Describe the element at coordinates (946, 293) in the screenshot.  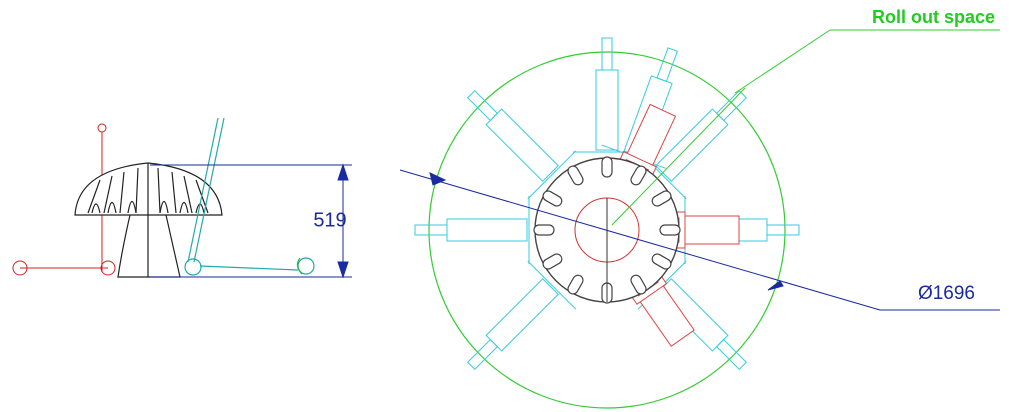
I see `diameter-label: Ø1696` at that location.